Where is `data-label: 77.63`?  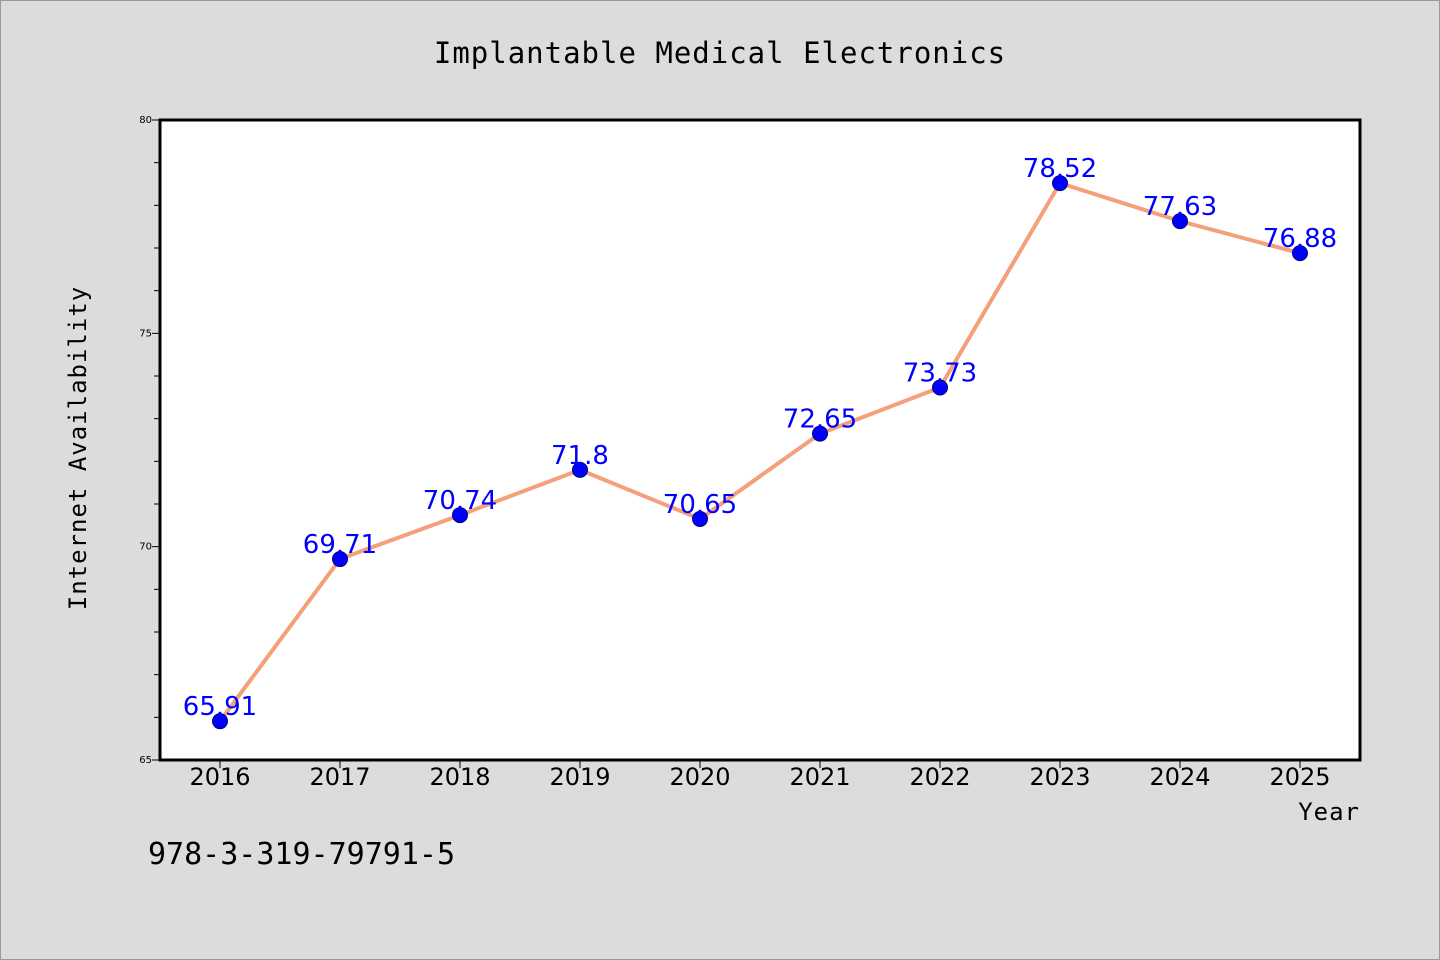 data-label: 77.63 is located at coordinates (1180, 207).